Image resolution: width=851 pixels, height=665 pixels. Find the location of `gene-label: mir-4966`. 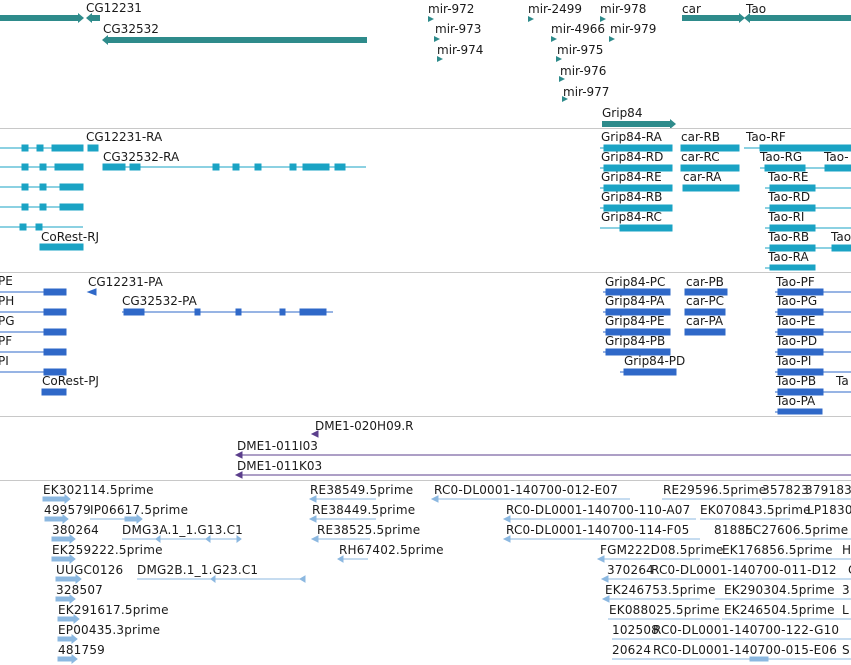

gene-label: mir-4966 is located at coordinates (578, 29).